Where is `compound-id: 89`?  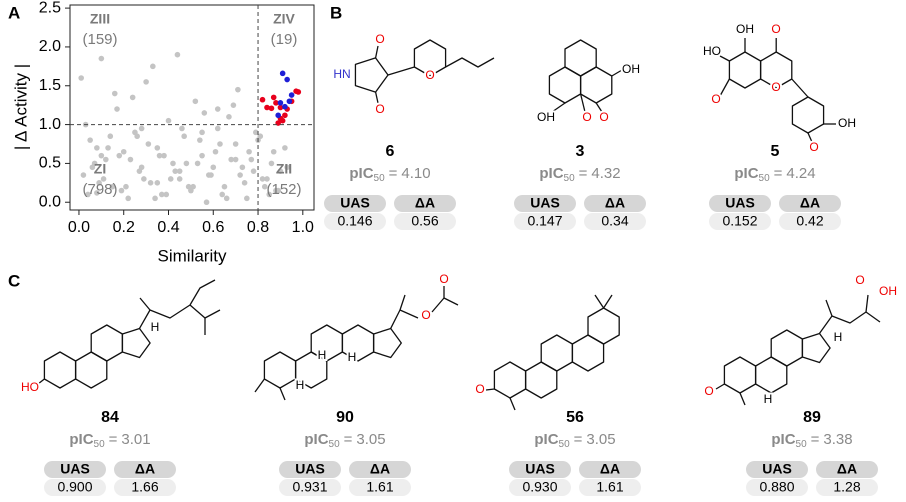 compound-id: 89 is located at coordinates (812, 417).